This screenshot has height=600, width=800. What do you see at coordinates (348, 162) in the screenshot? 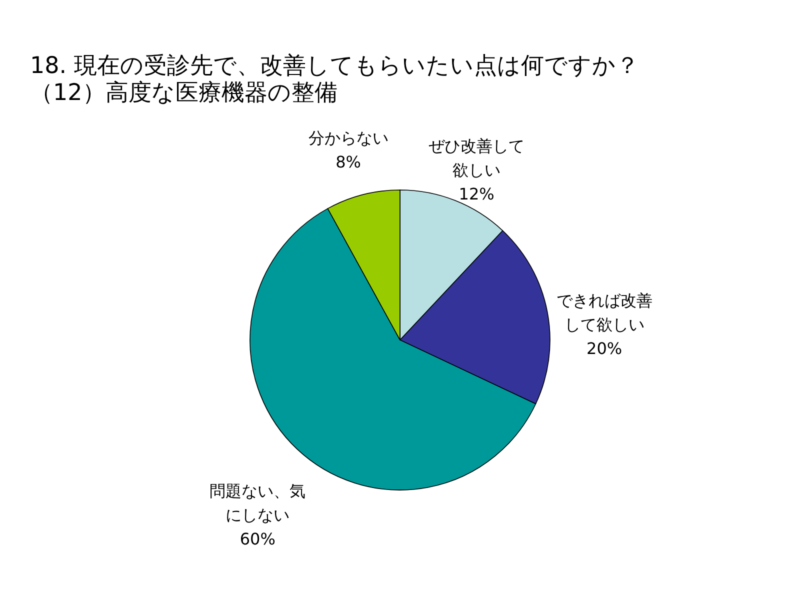
I see `data-label: 8%` at bounding box center [348, 162].